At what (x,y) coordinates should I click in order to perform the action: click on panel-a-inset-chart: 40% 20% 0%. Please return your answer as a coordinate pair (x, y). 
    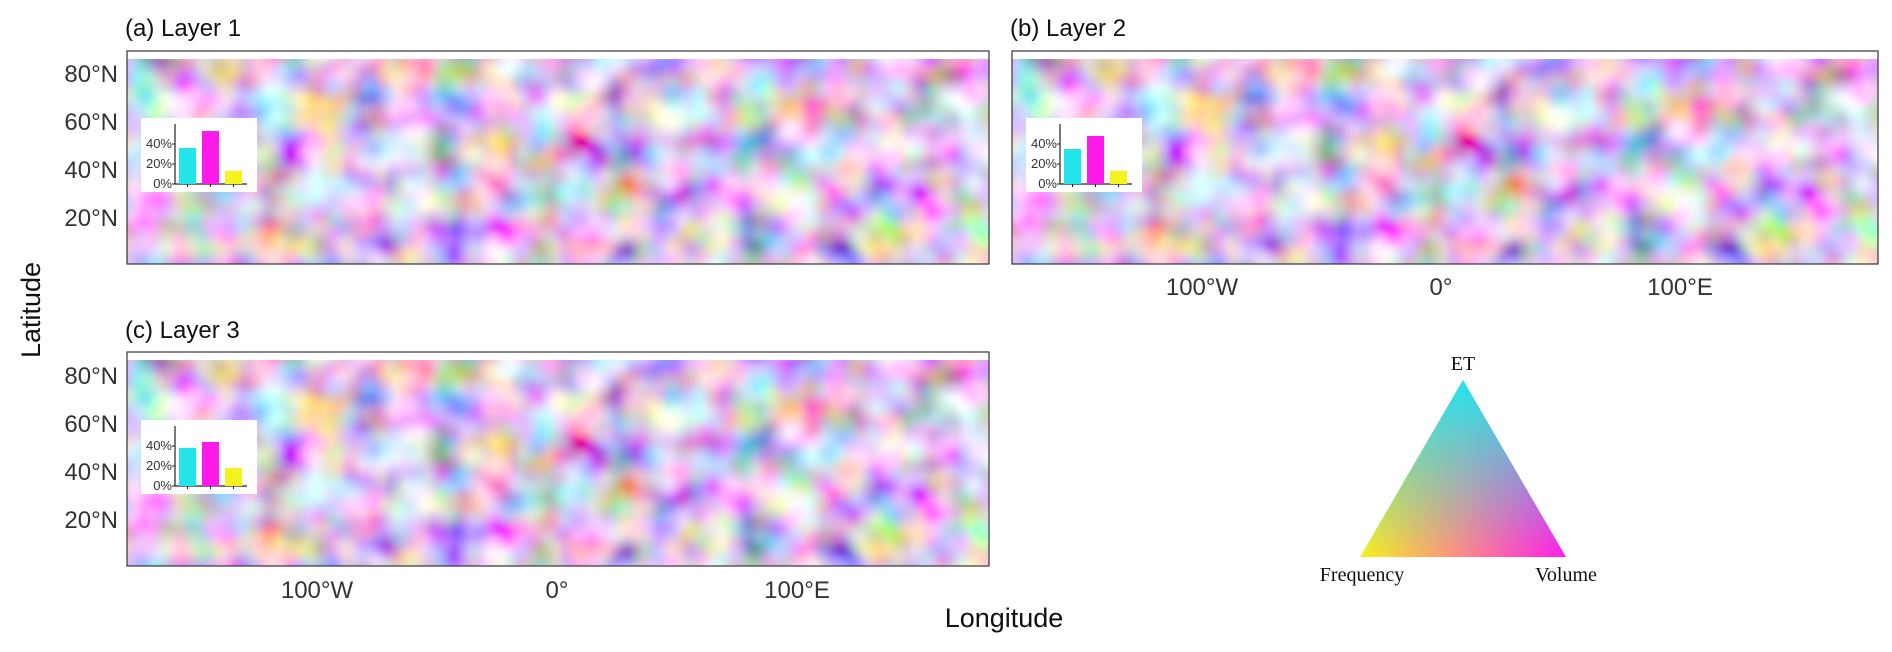
    Looking at the image, I should click on (199, 155).